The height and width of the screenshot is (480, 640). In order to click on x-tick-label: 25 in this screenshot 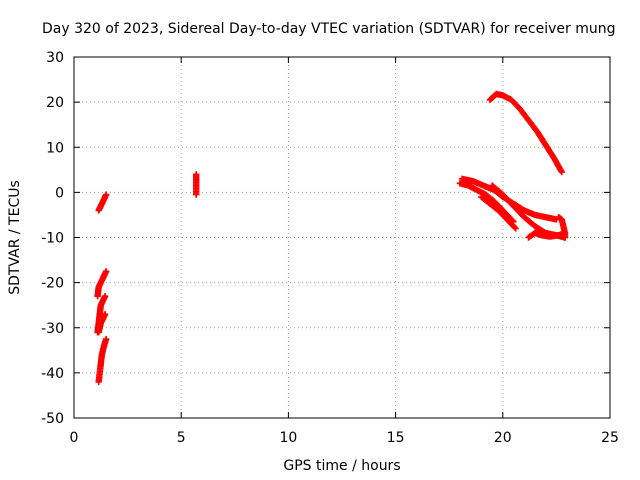, I will do `click(610, 438)`.